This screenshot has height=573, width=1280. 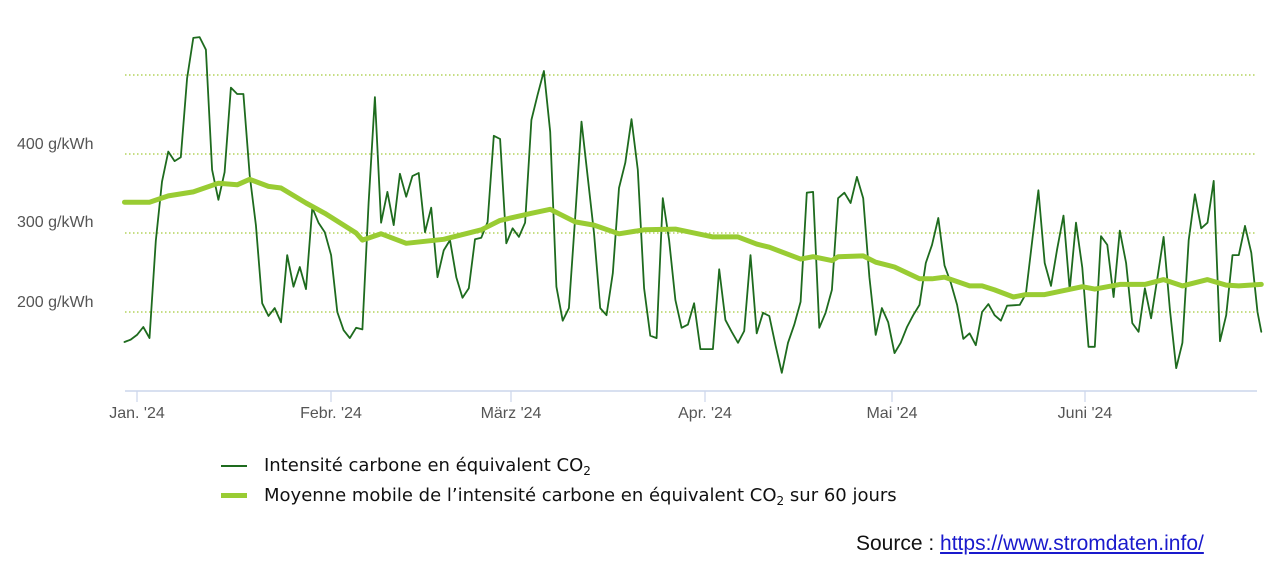 What do you see at coordinates (427, 466) in the screenshot?
I see `legend-label: Intensité carbone en équivalent CO2` at bounding box center [427, 466].